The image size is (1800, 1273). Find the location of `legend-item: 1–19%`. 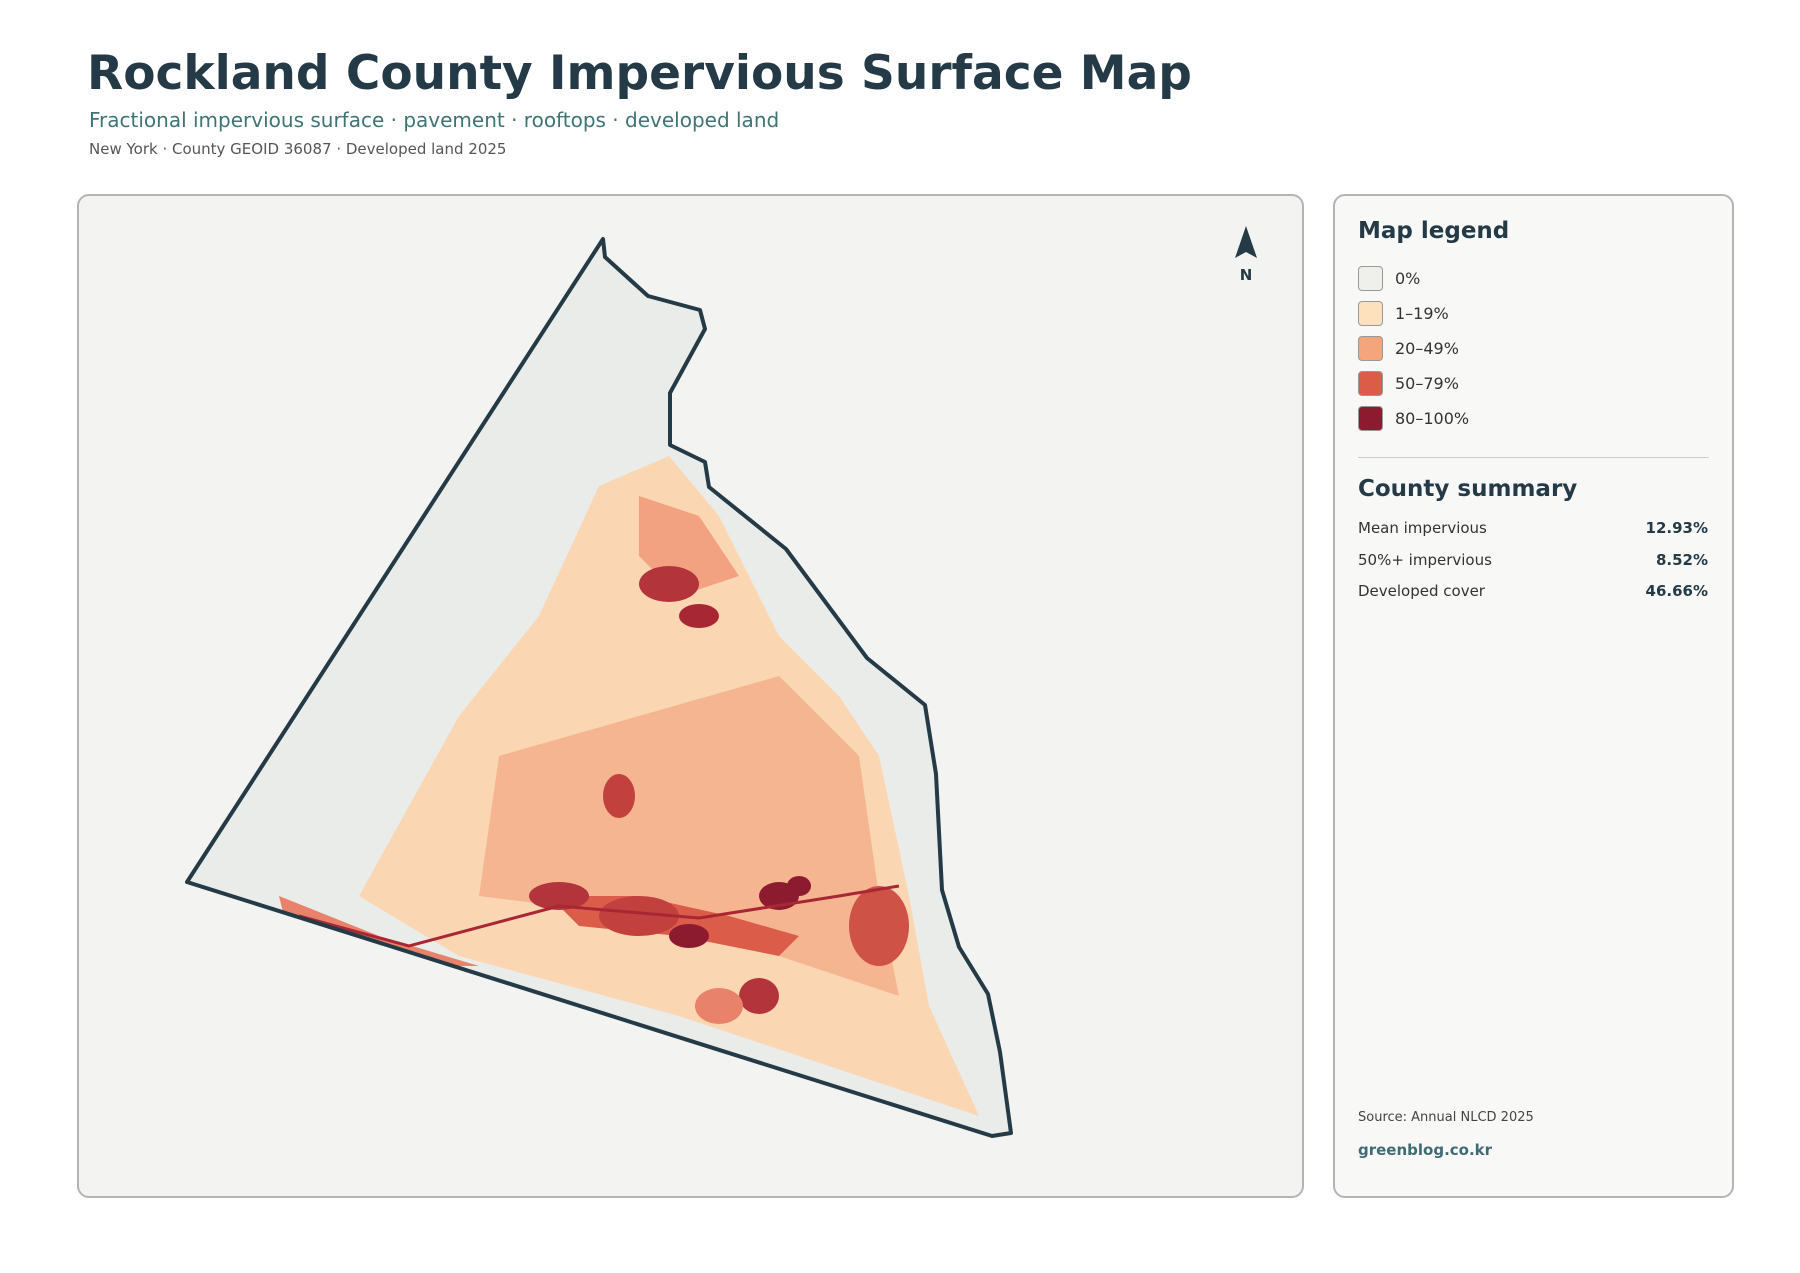

legend-item: 1–19% is located at coordinates (1403, 313).